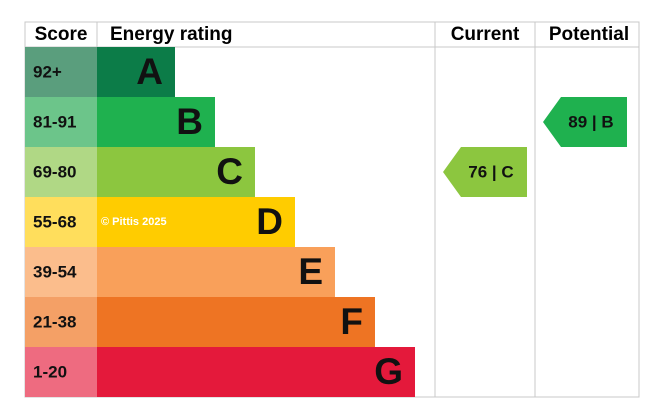 Image resolution: width=655 pixels, height=415 pixels. What do you see at coordinates (388, 371) in the screenshot?
I see `rating-letter: G` at bounding box center [388, 371].